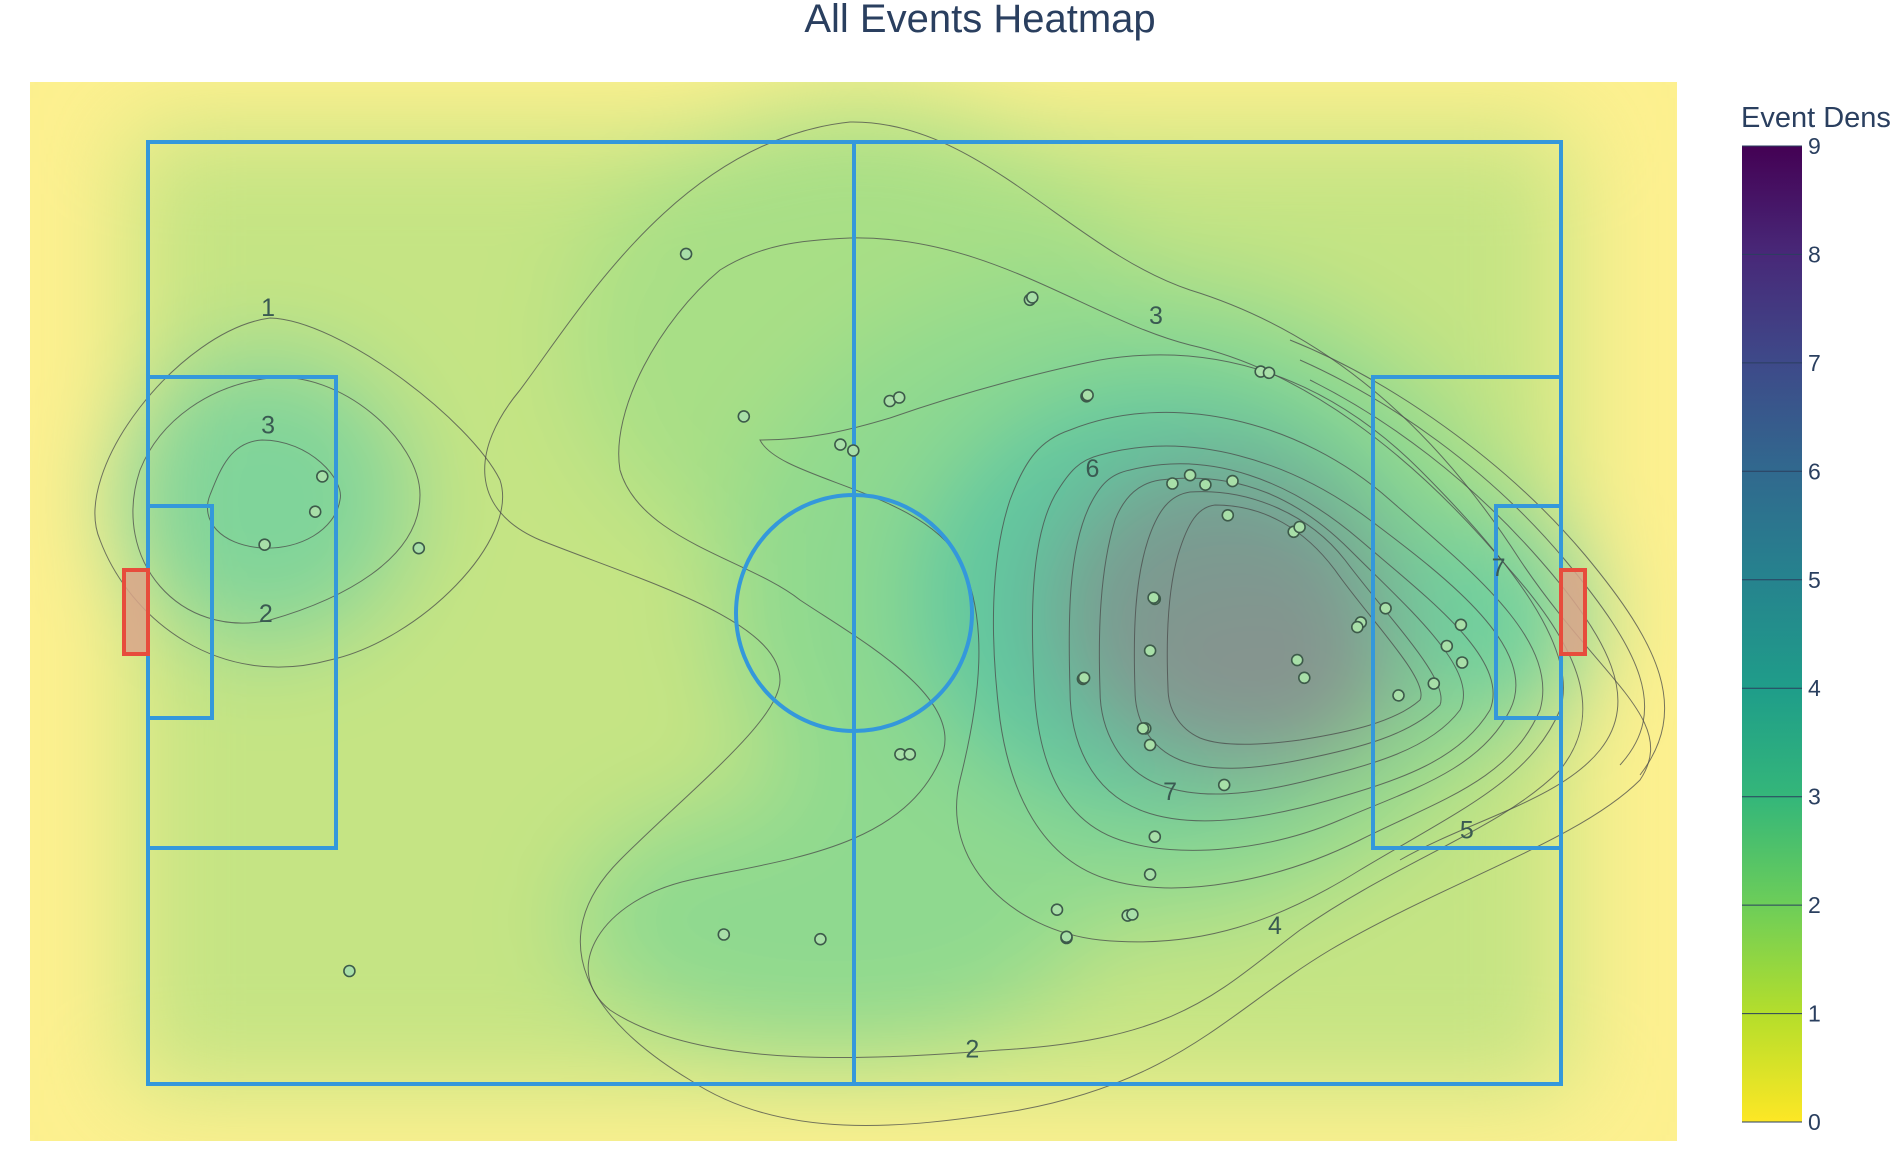  Describe the element at coordinates (1816, 118) in the screenshot. I see `colorbar-title: Event Density` at that location.